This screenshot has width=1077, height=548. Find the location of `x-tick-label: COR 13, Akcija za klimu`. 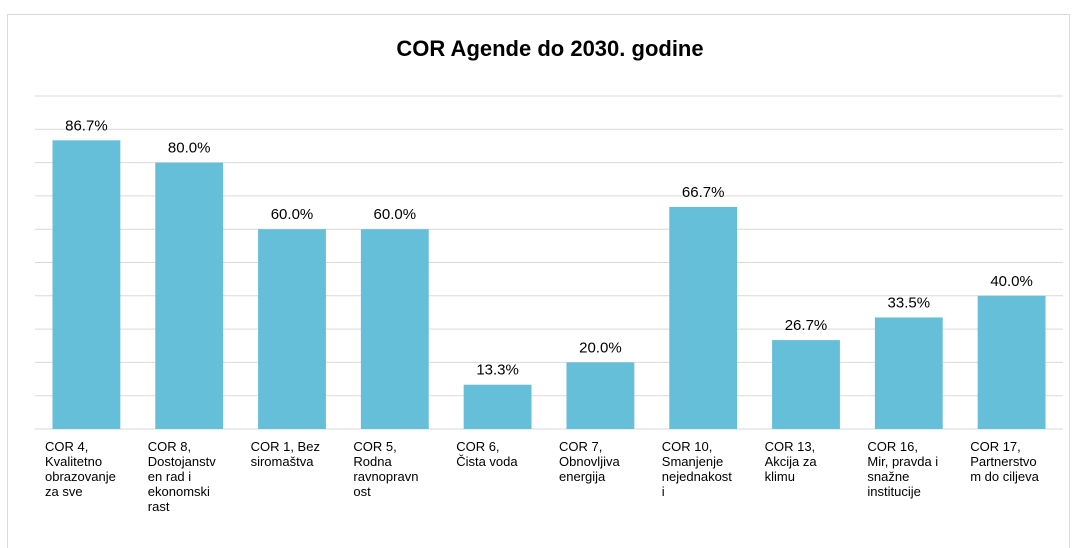

x-tick-label: COR 13, Akcija za klimu is located at coordinates (790, 461).